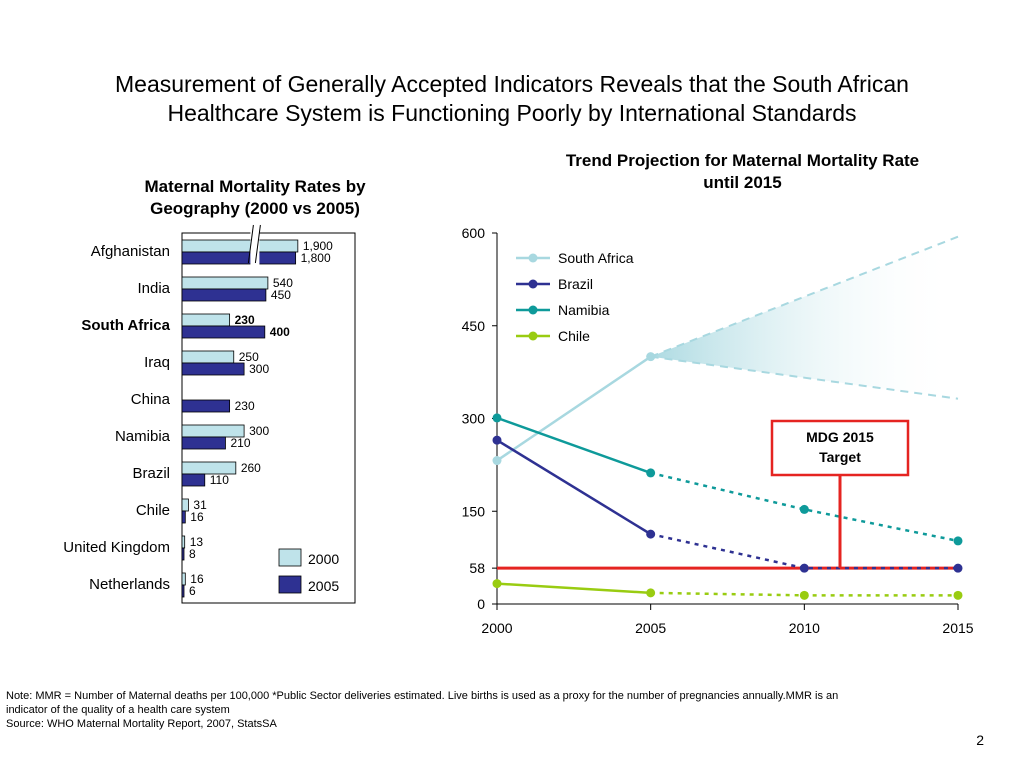 The image size is (1024, 768). Describe the element at coordinates (268, 418) in the screenshot. I see `bar-plot-frame` at that location.